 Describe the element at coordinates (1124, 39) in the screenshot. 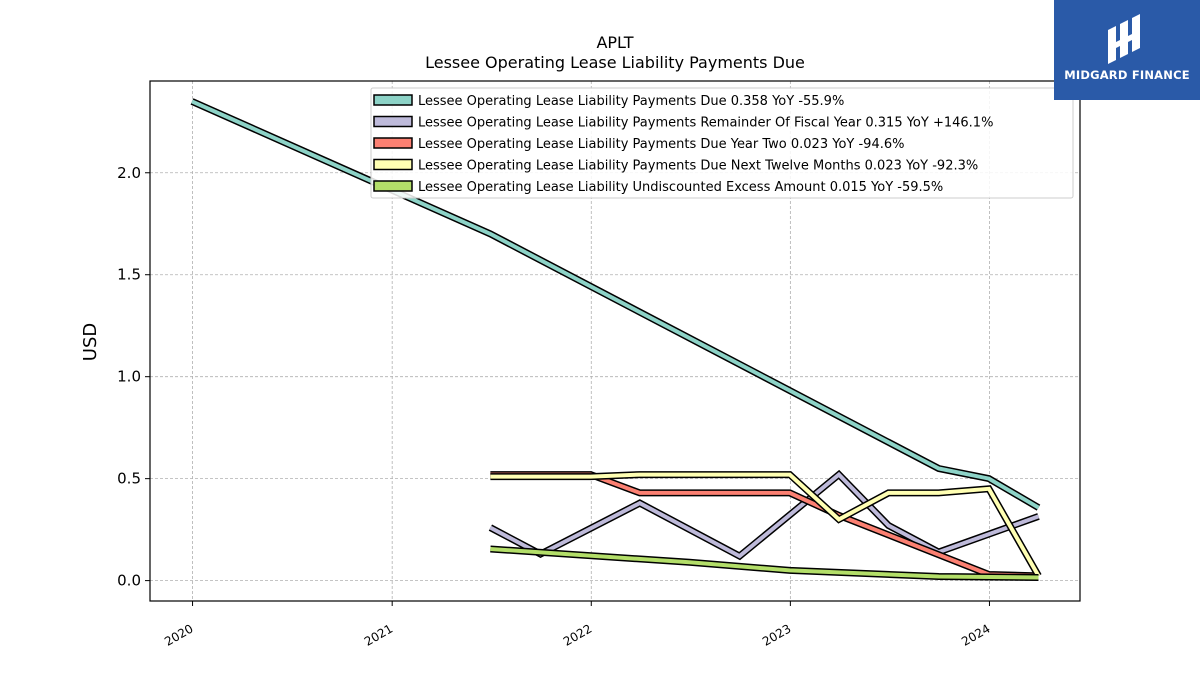

I see `midgard-finance-logo-icon` at that location.